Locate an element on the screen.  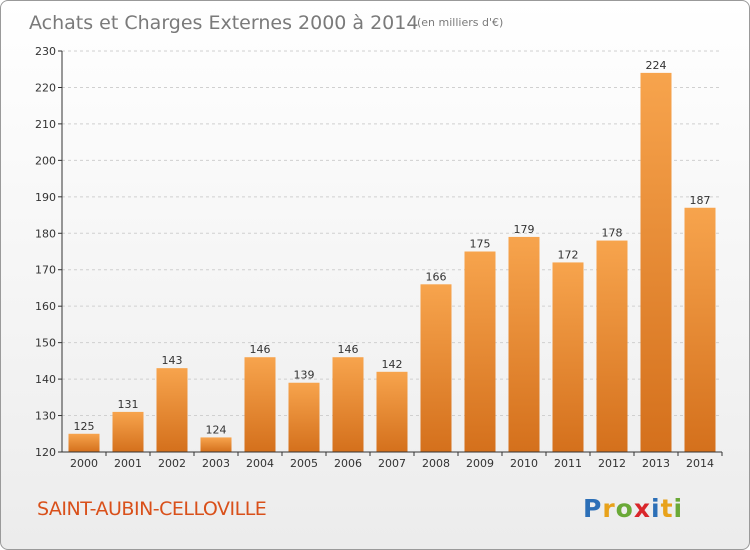
data-label: 166 is located at coordinates (436, 276).